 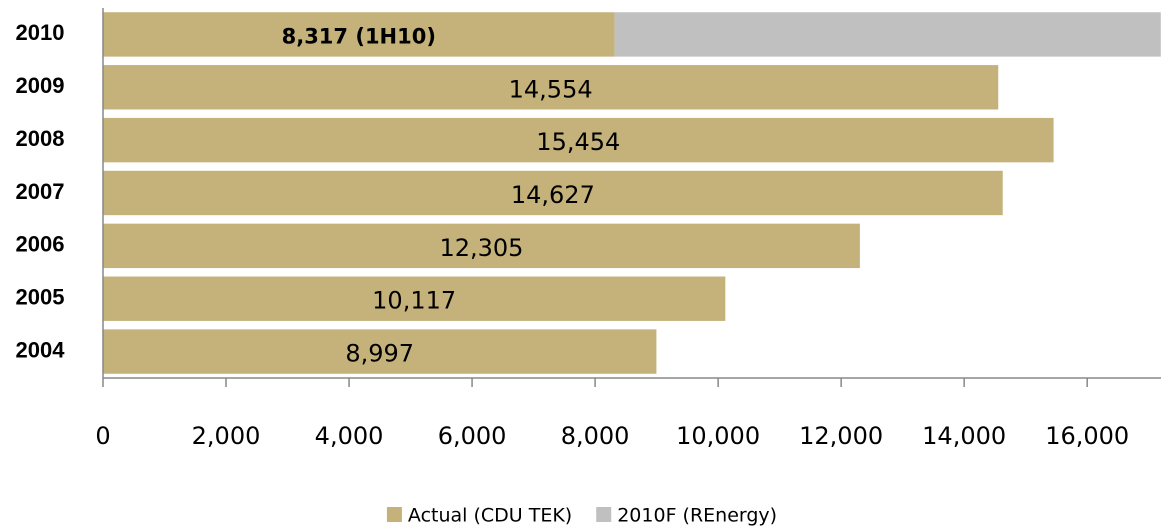 I want to click on legend-label: Actual (CDU TEK), so click(x=490, y=516).